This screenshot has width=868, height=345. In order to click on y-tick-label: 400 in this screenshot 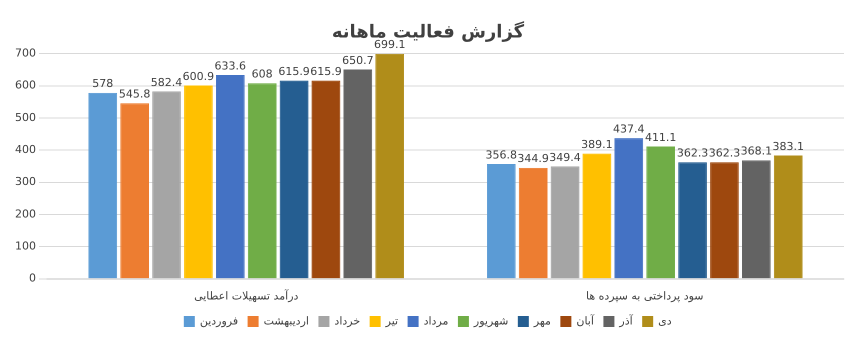, I will do `click(25, 149)`.